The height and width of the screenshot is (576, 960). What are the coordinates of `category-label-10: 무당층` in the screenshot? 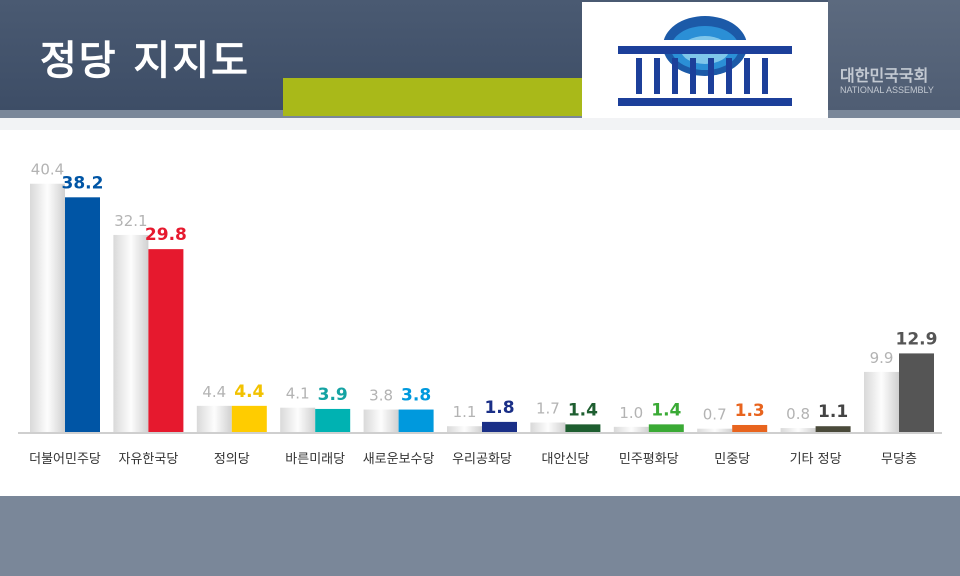 It's located at (899, 459).